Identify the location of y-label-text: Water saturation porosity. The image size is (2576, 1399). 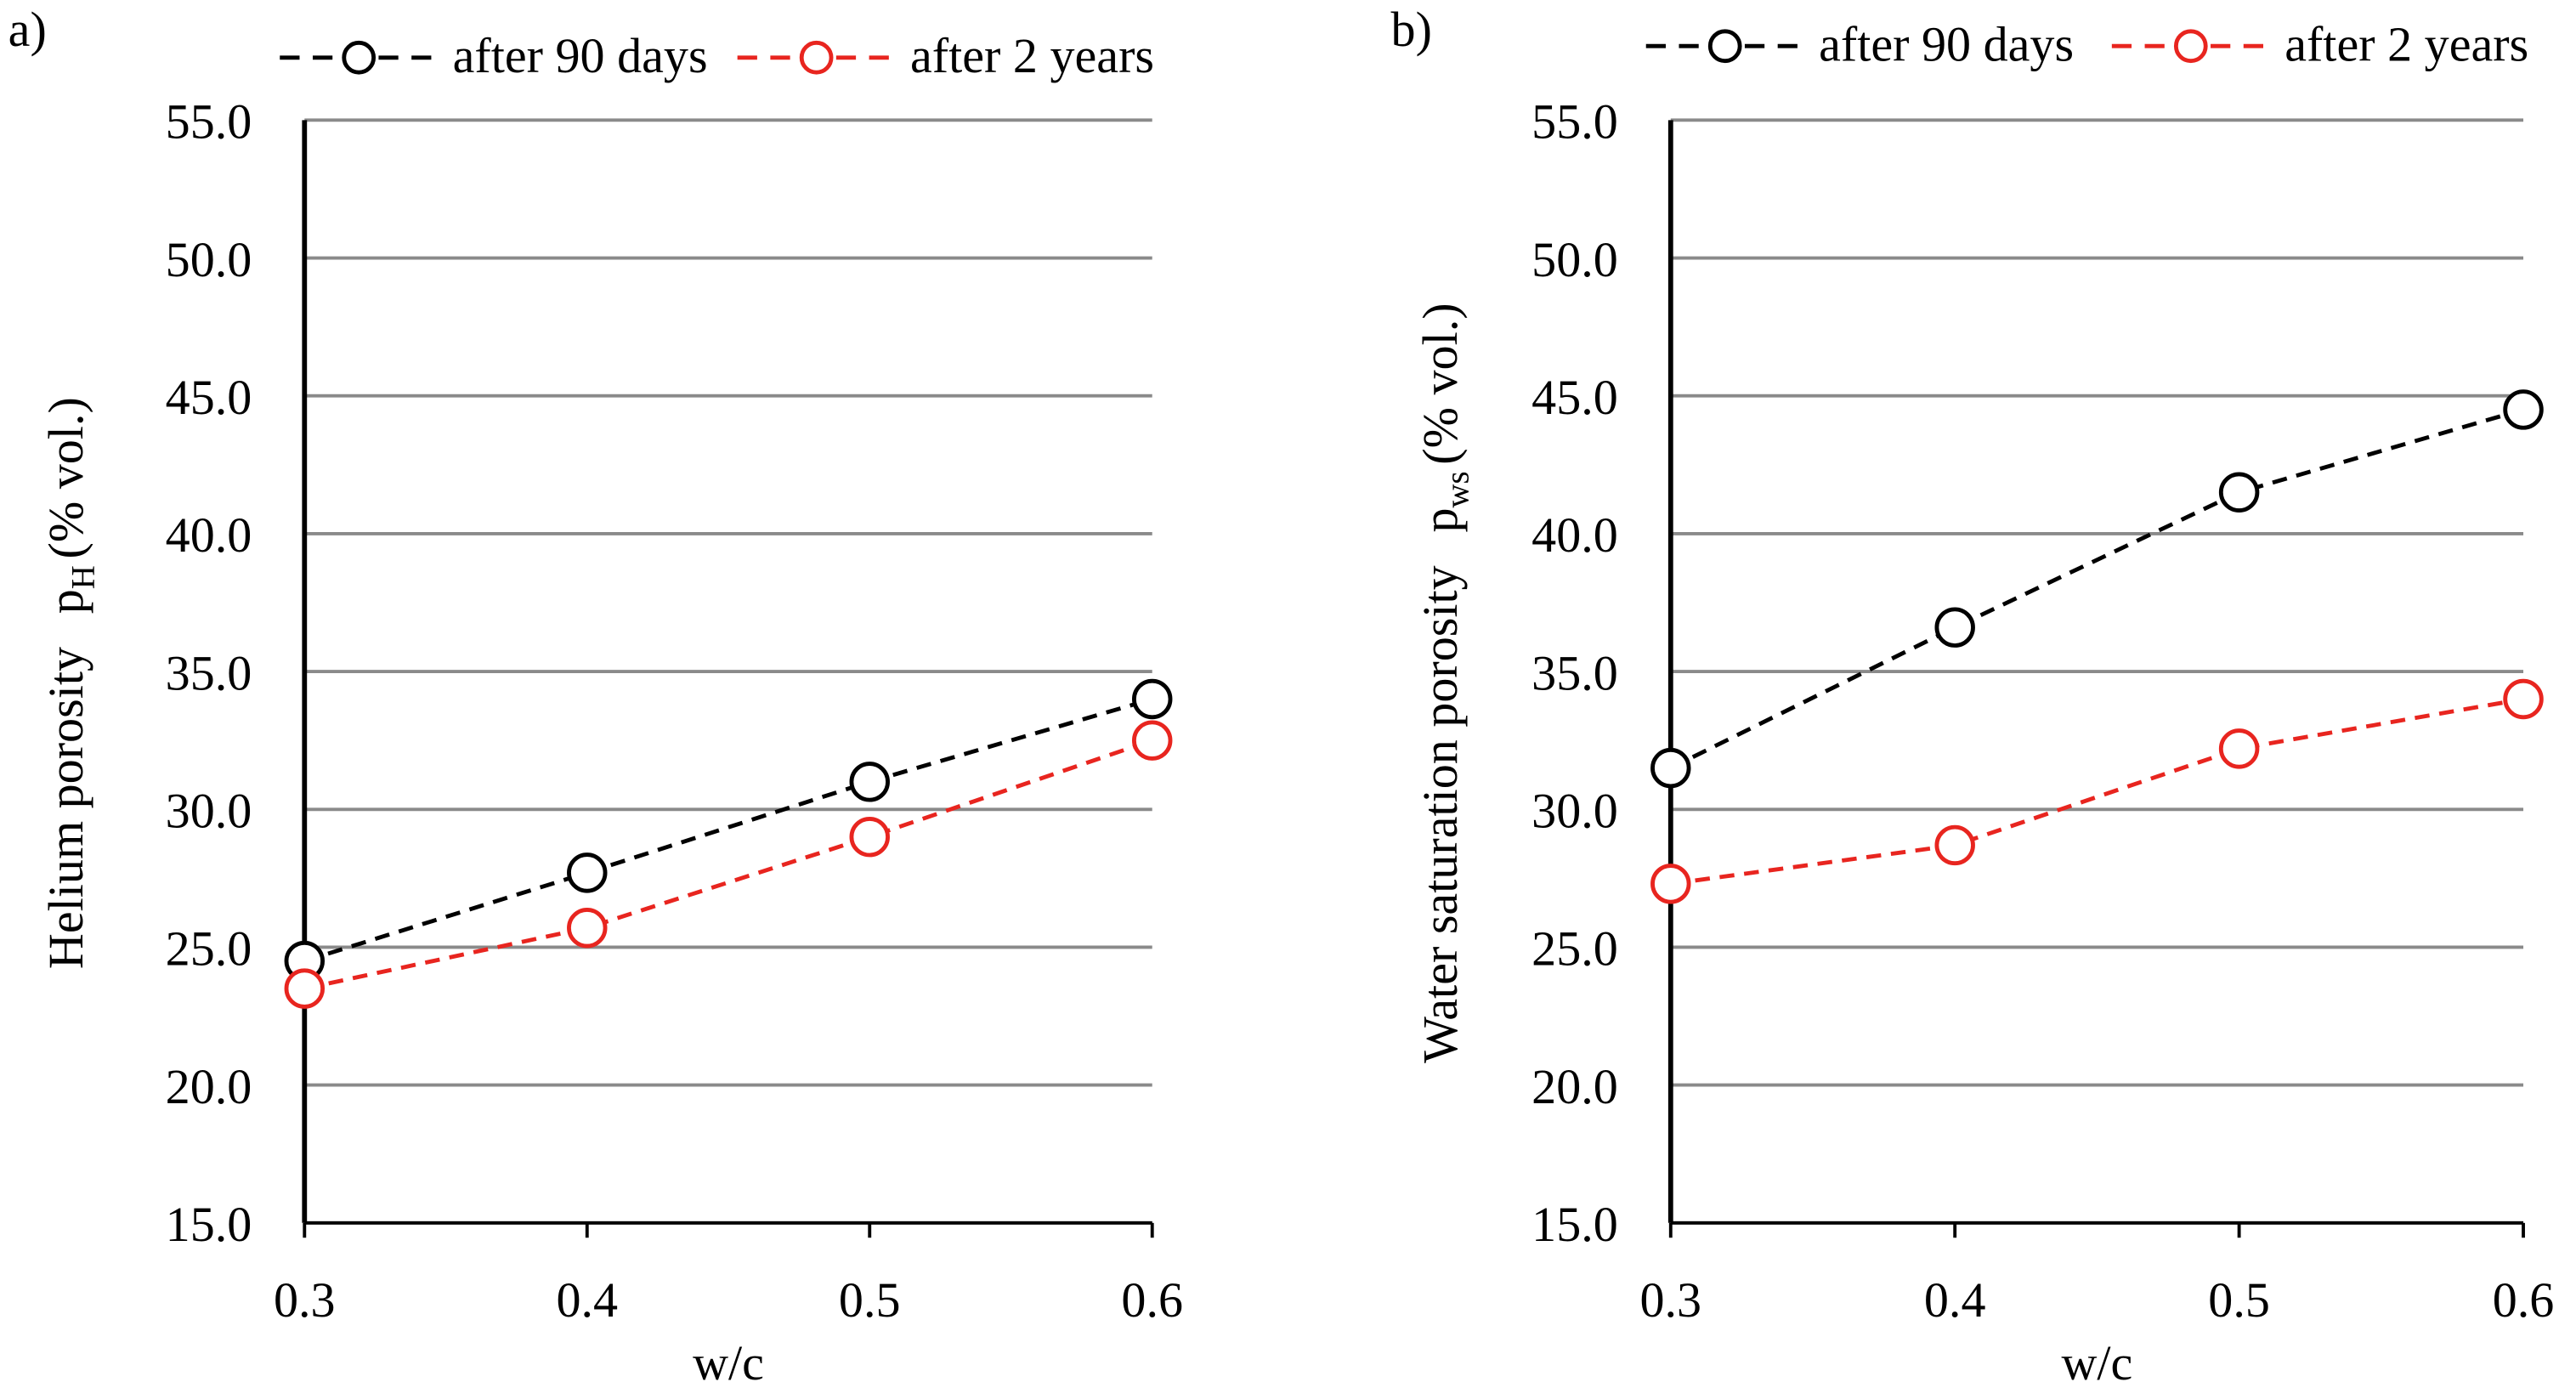
(1440, 814).